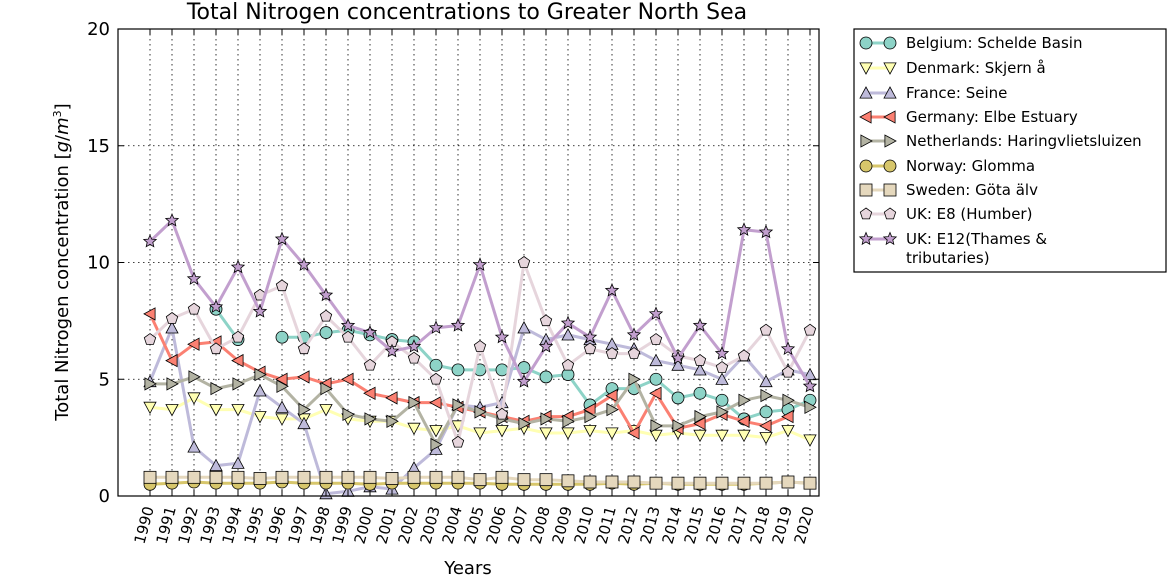  I want to click on legend-item-germany-elbe-estuary: Germany: Elbe Estuary, so click(968, 117).